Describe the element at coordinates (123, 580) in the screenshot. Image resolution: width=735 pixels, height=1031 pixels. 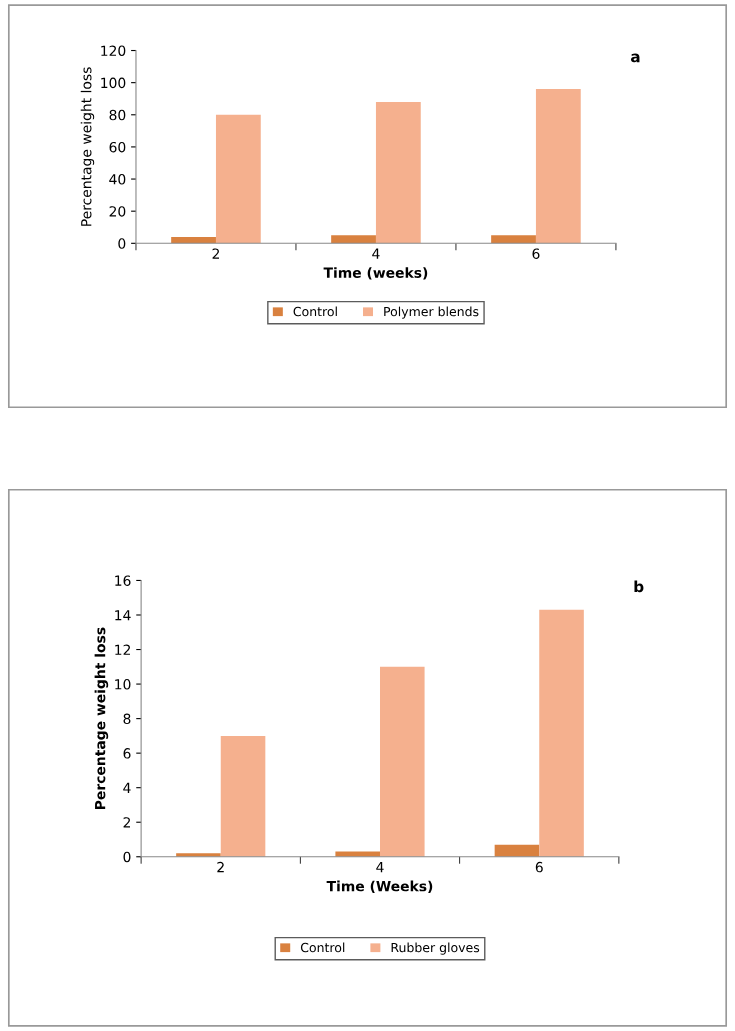
I see `y-tick-label: 16` at that location.